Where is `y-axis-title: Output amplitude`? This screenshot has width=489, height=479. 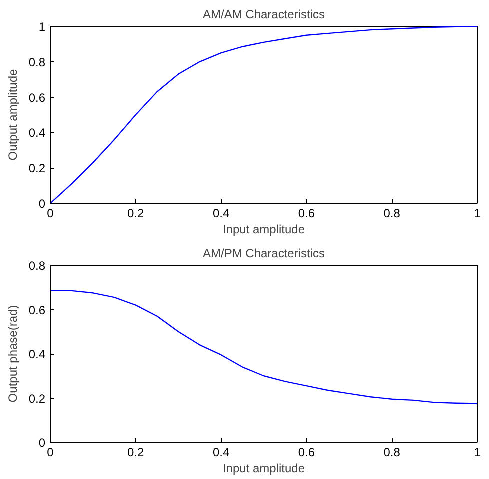 y-axis-title: Output amplitude is located at coordinates (13, 114).